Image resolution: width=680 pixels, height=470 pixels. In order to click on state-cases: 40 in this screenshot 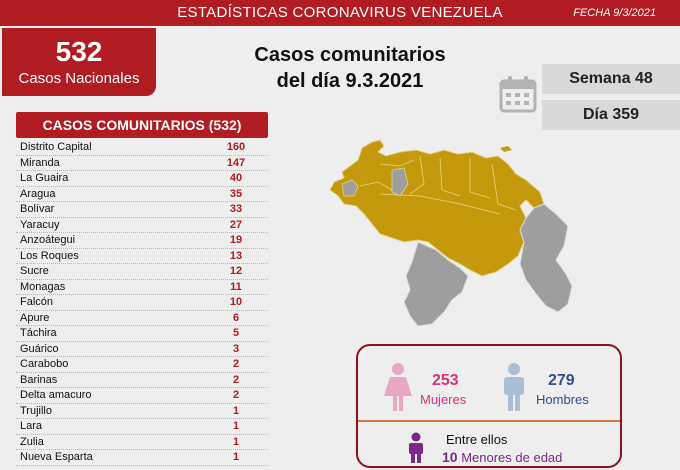, I will do `click(236, 178)`.